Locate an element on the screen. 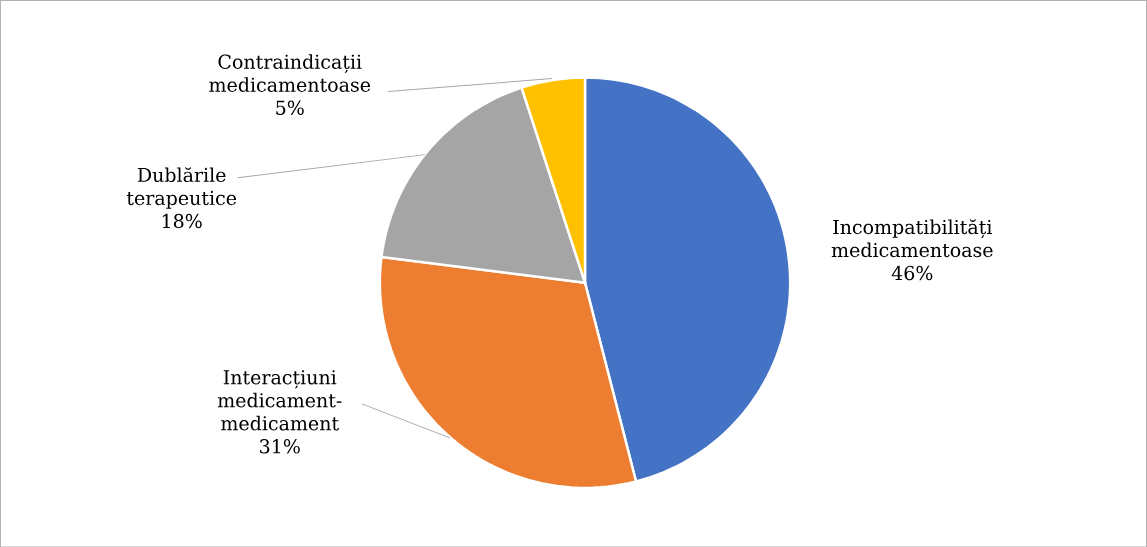 The height and width of the screenshot is (547, 1147). data-label: 31% is located at coordinates (280, 446).